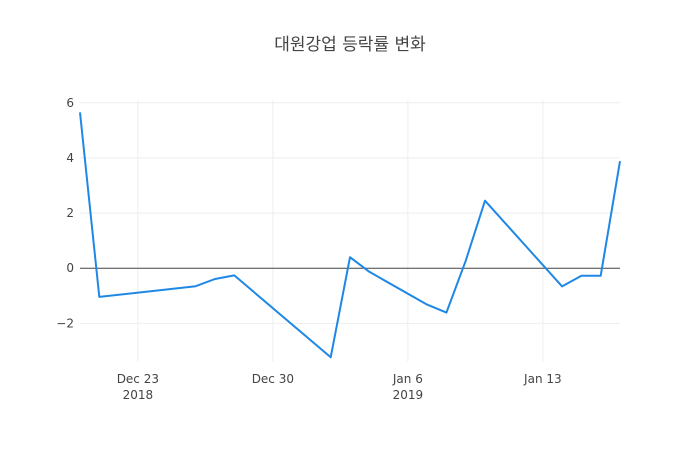  Describe the element at coordinates (273, 379) in the screenshot. I see `x-tick-label: Dec 30` at that location.